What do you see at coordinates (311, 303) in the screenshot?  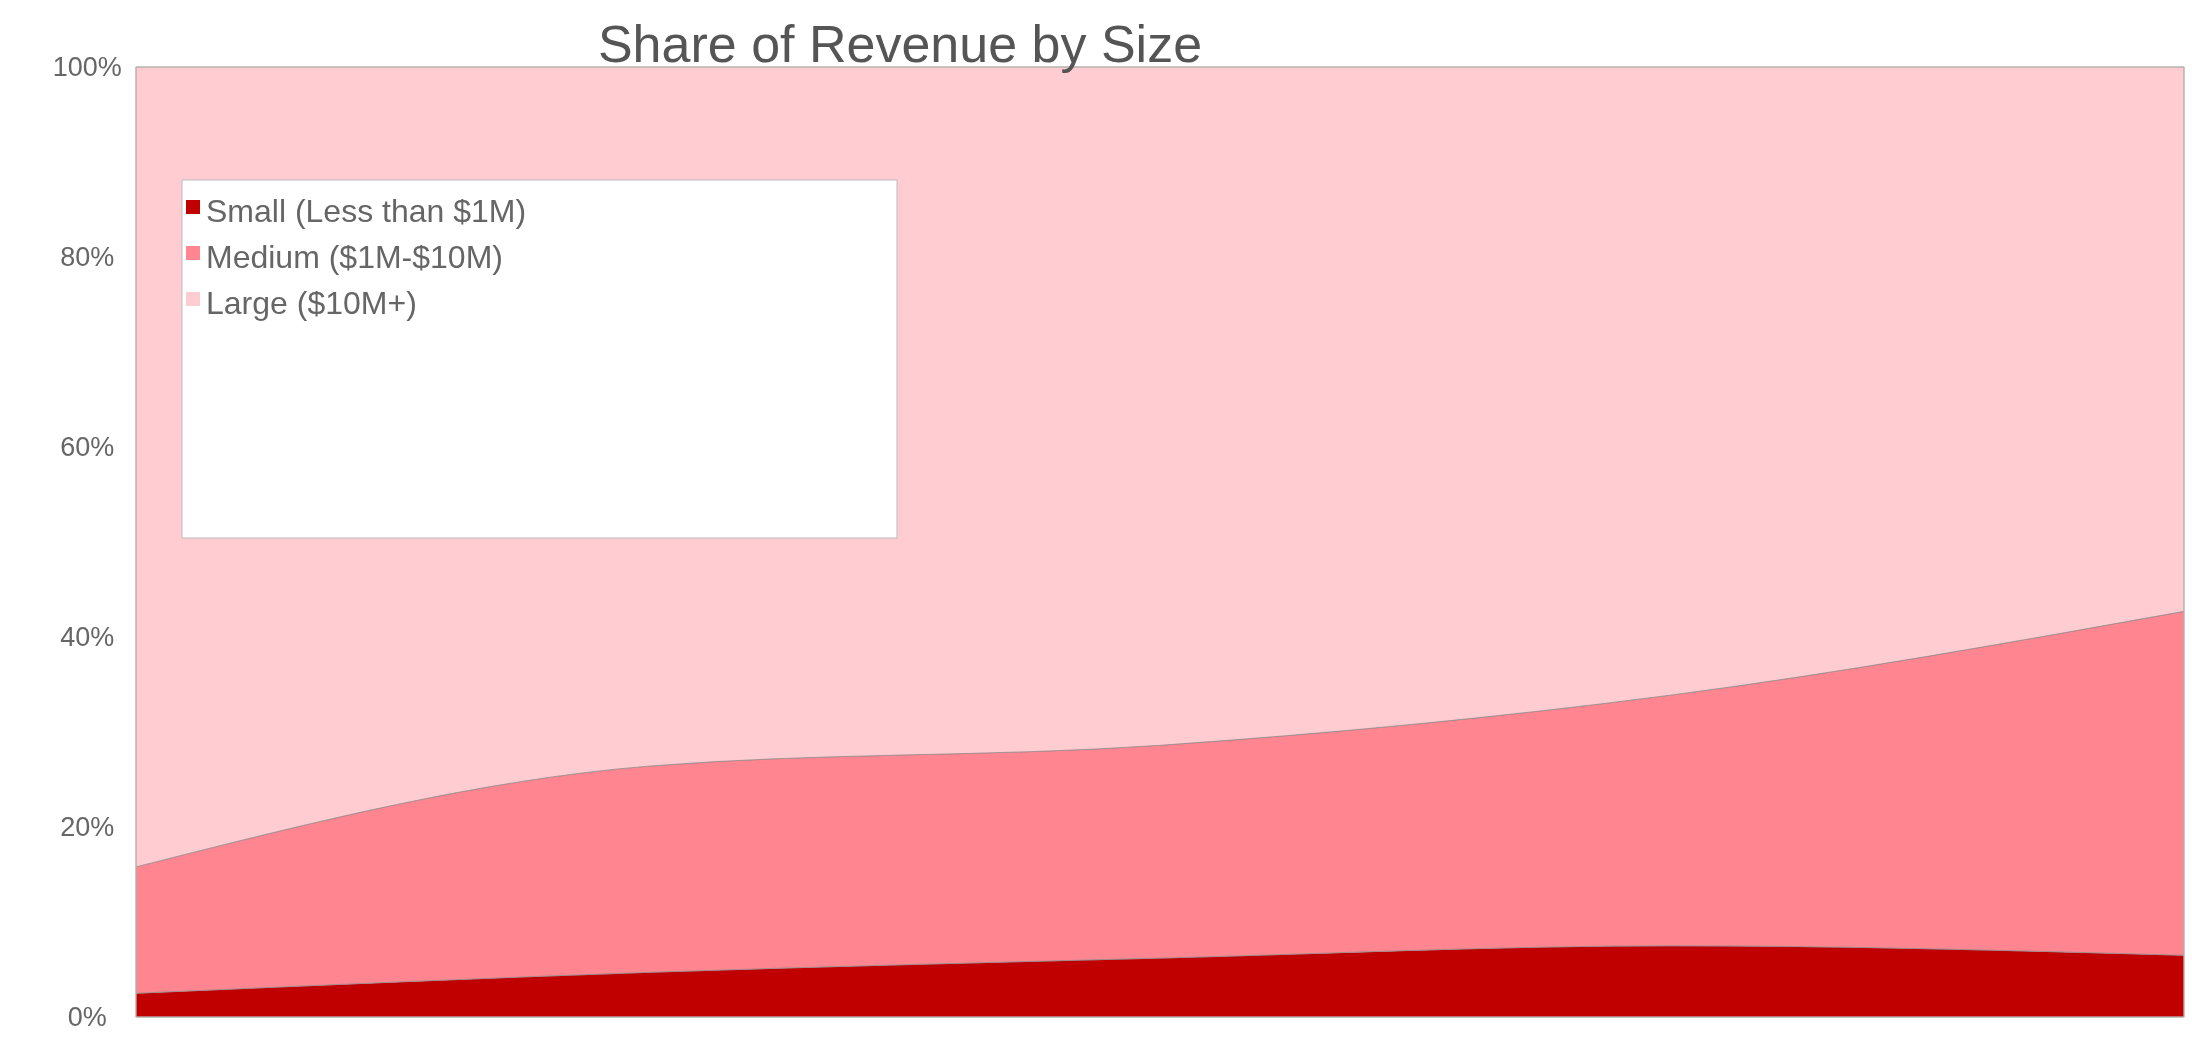 I see `series-label: Large ($10M+)` at bounding box center [311, 303].